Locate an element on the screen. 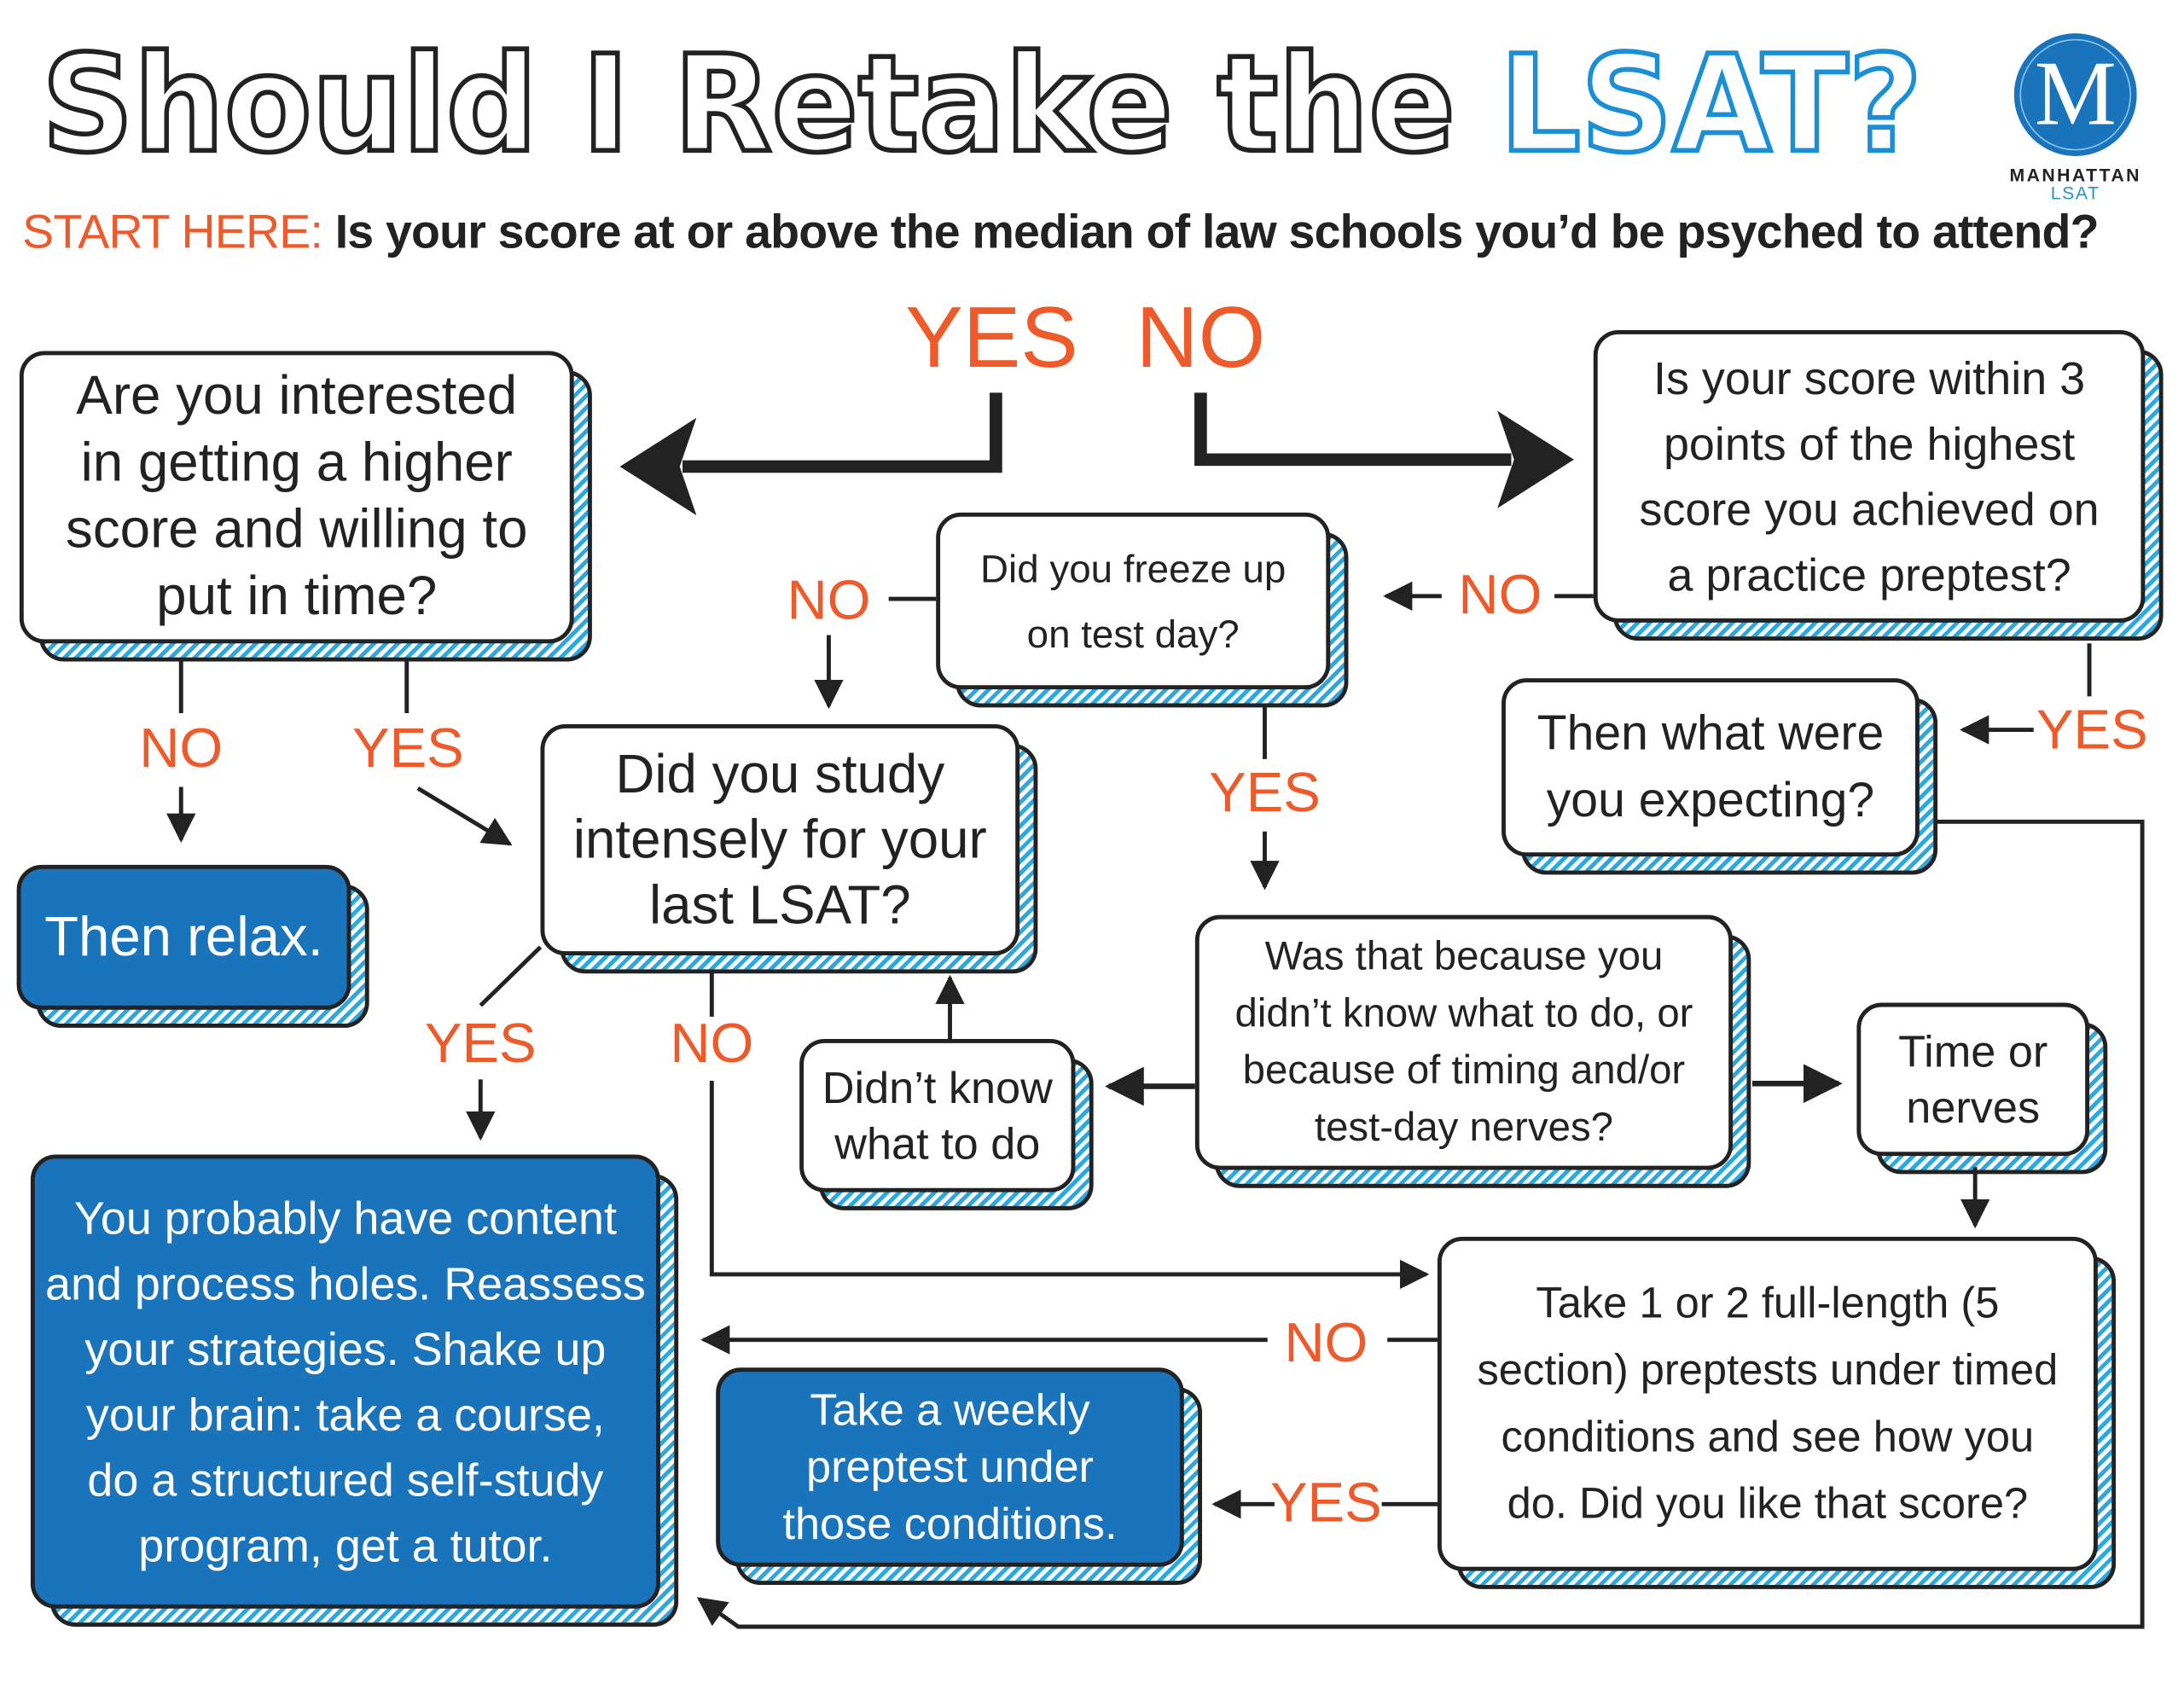 The image size is (2184, 1683). node-didnt-know: Didn’t know what to do is located at coordinates (946, 1124).